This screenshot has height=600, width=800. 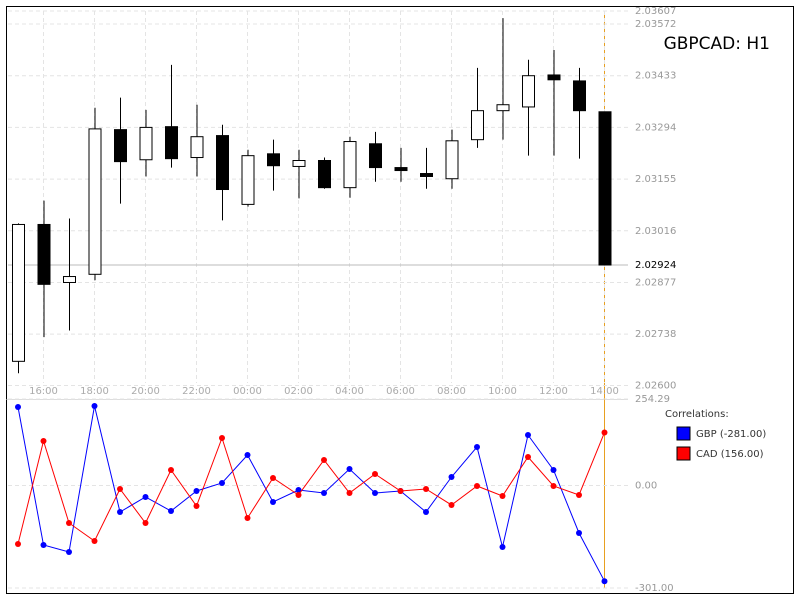 What do you see at coordinates (43, 391) in the screenshot?
I see `x-tick-label: 16:00` at bounding box center [43, 391].